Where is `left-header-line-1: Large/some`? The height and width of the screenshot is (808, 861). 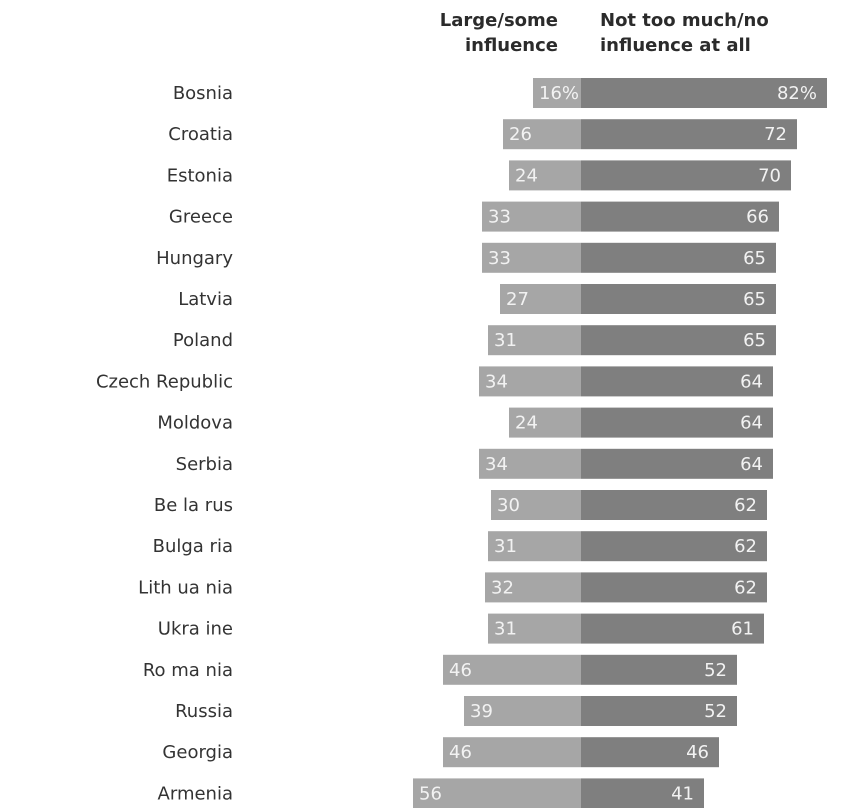
left-header-line-1: Large/some is located at coordinates (499, 20).